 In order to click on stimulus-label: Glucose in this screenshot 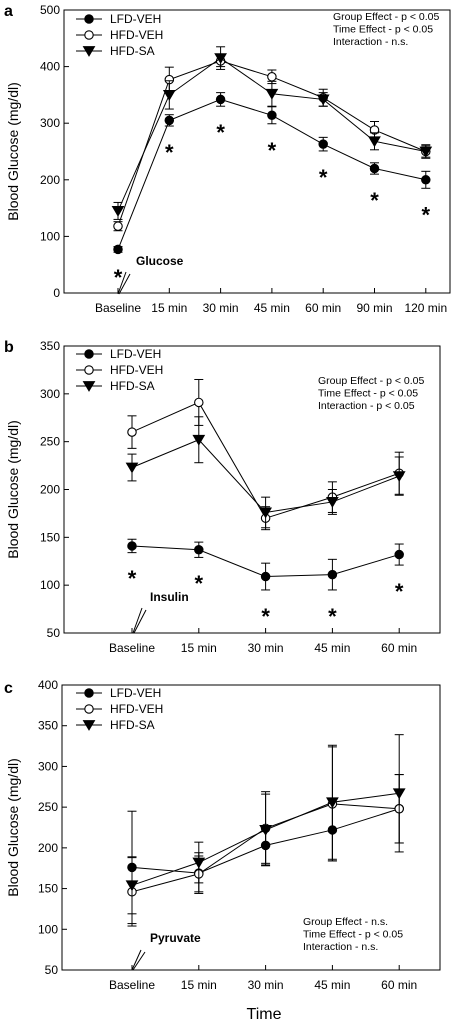, I will do `click(160, 261)`.